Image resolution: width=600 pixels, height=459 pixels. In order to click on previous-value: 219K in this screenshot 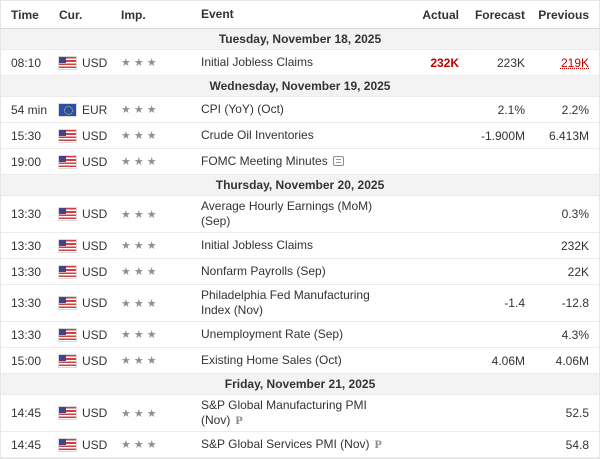, I will do `click(574, 62)`.